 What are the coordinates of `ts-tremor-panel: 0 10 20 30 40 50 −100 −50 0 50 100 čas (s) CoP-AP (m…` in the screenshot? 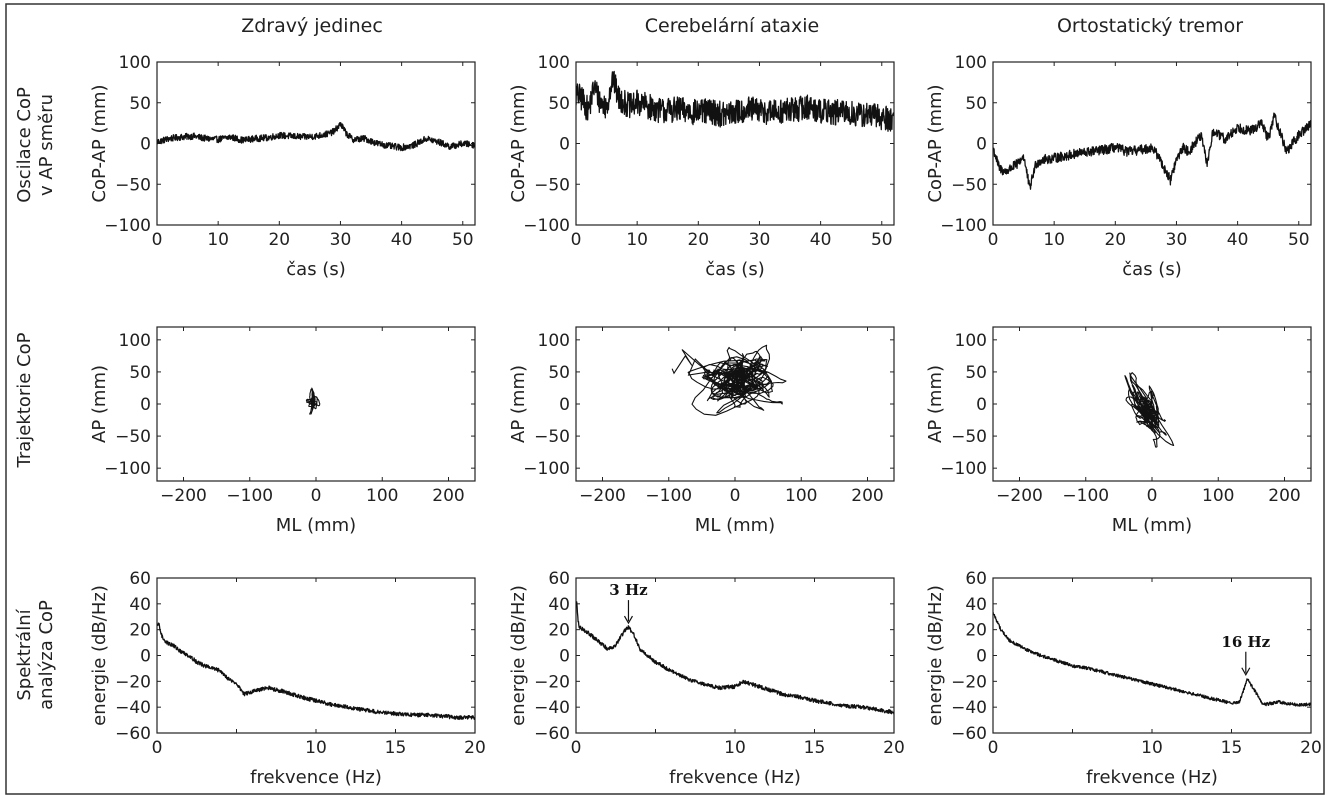 It's located at (1118, 166).